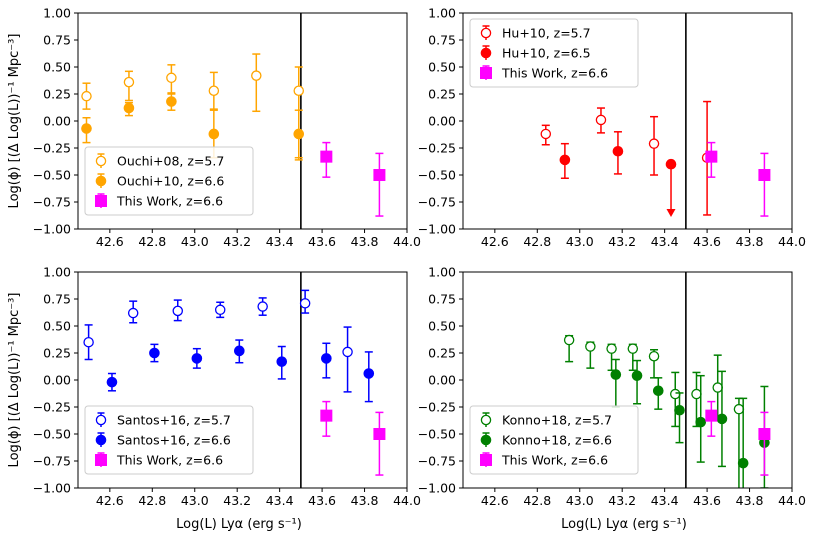 This screenshot has height=537, width=831. What do you see at coordinates (52, 229) in the screenshot?
I see `y-tick-label: −1.00` at bounding box center [52, 229].